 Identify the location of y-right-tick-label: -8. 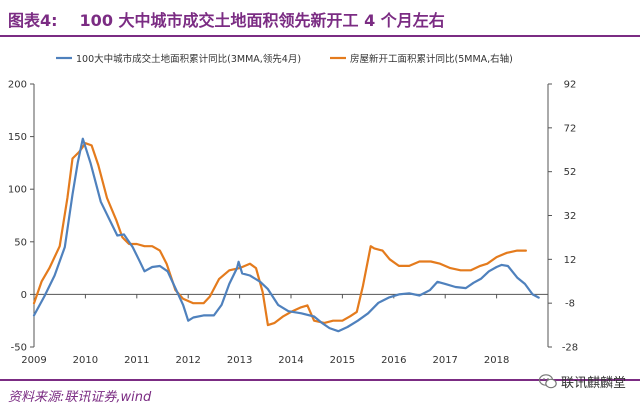
(570, 304).